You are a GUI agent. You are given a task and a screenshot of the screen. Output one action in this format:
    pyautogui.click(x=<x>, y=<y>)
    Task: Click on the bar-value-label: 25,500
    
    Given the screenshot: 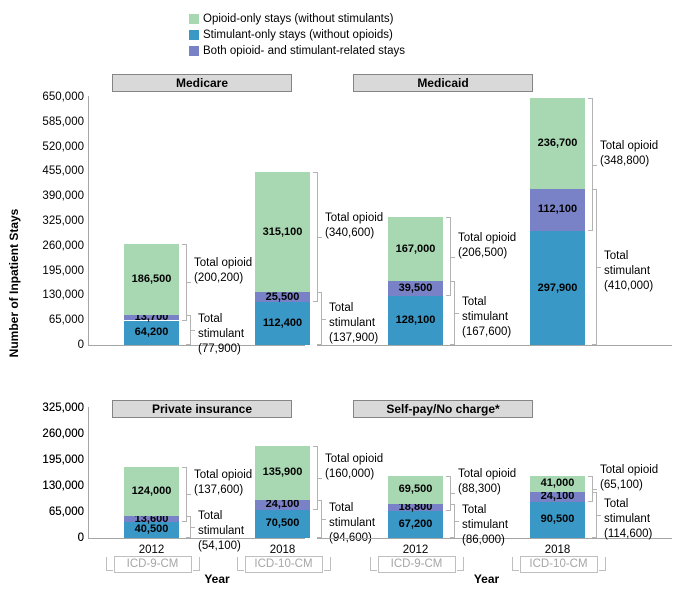 What is the action you would take?
    pyautogui.click(x=282, y=296)
    